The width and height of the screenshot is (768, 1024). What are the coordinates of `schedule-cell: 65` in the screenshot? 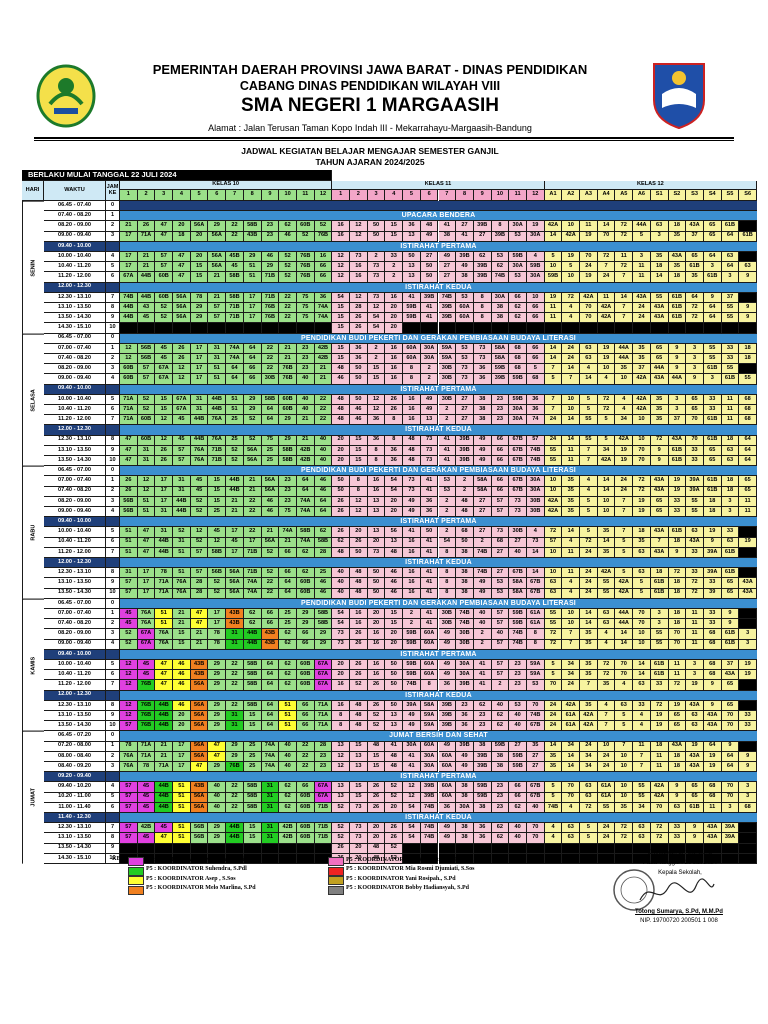 It's located at (695, 410).